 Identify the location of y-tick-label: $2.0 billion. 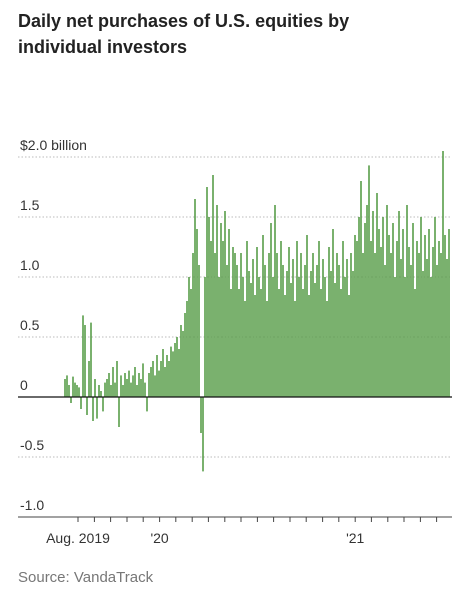
(53, 145).